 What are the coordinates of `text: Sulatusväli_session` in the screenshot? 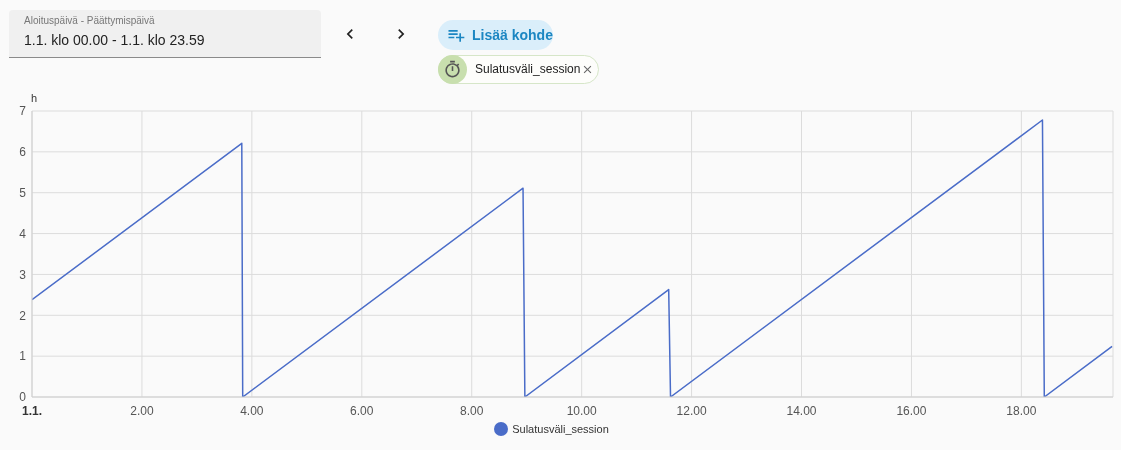 It's located at (528, 69).